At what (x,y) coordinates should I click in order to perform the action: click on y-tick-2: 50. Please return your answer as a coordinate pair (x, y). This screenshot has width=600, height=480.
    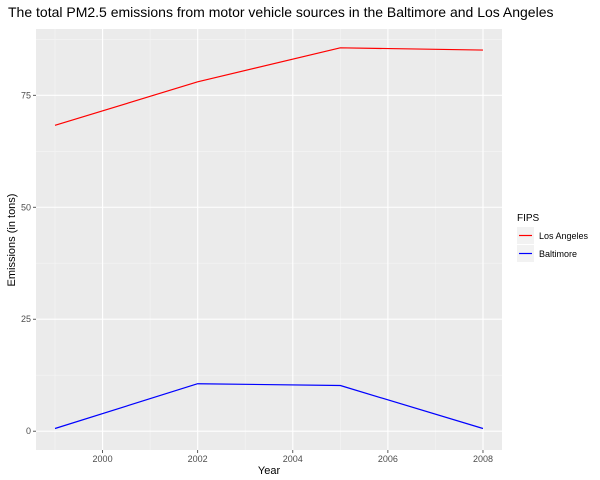
    Looking at the image, I should click on (28, 207).